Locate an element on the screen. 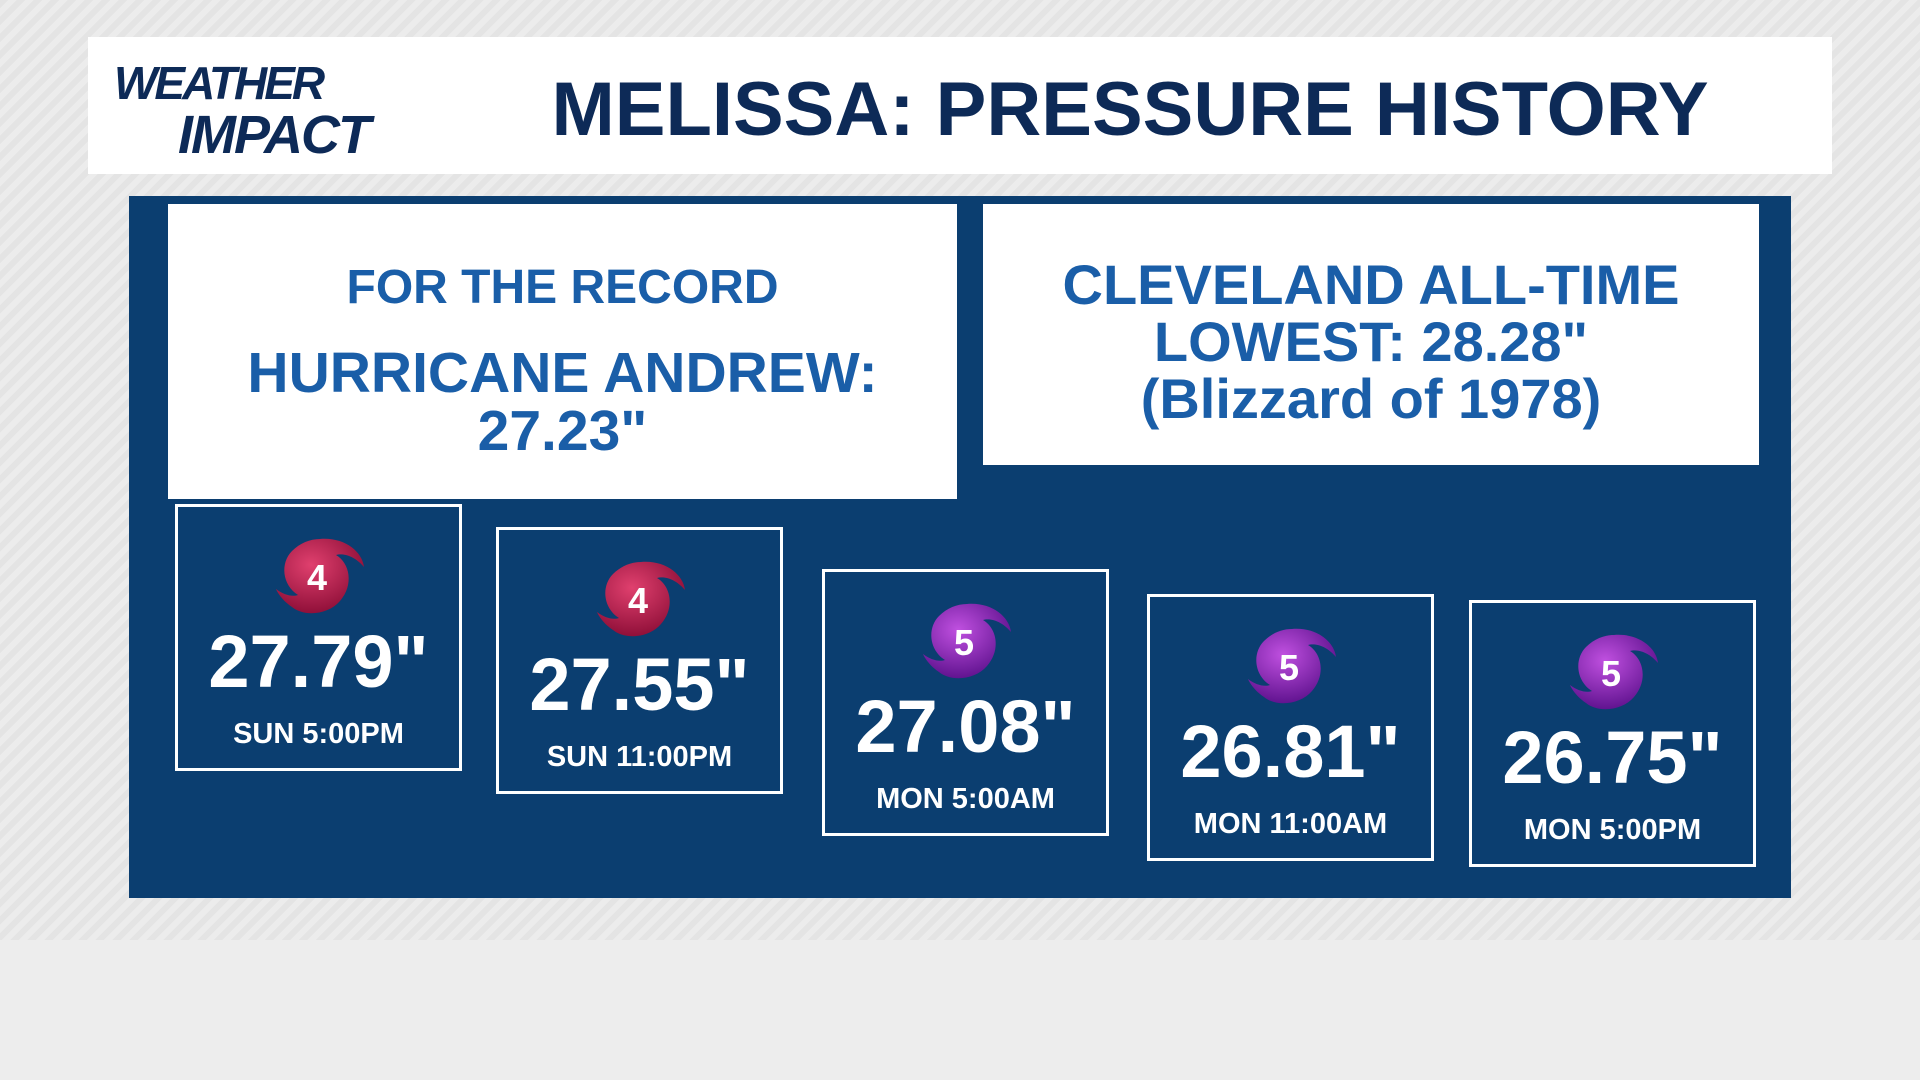 This screenshot has width=1920, height=1080. header-bar is located at coordinates (960, 105).